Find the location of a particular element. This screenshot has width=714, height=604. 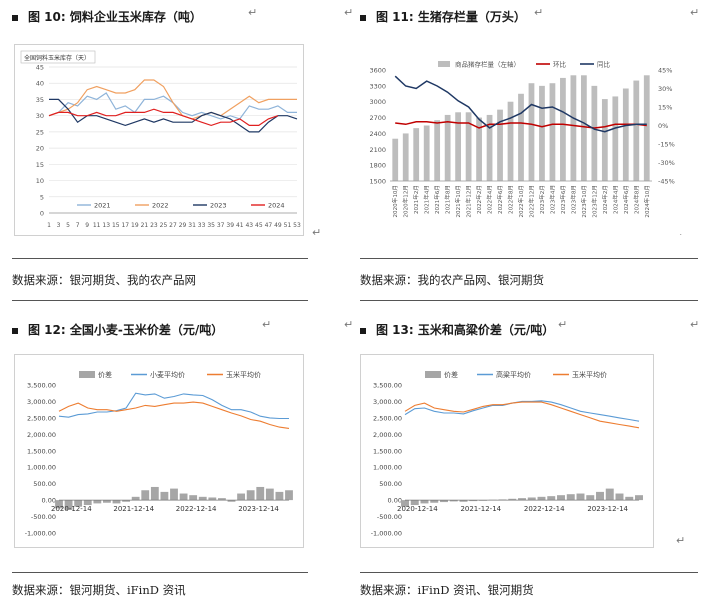

legend-label: 环比 is located at coordinates (560, 64).